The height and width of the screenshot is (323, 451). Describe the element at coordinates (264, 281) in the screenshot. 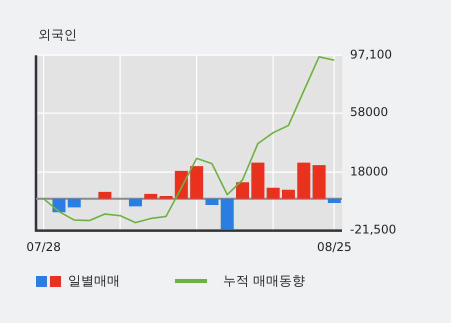

I see `legend-label: 누적 매매동향` at that location.